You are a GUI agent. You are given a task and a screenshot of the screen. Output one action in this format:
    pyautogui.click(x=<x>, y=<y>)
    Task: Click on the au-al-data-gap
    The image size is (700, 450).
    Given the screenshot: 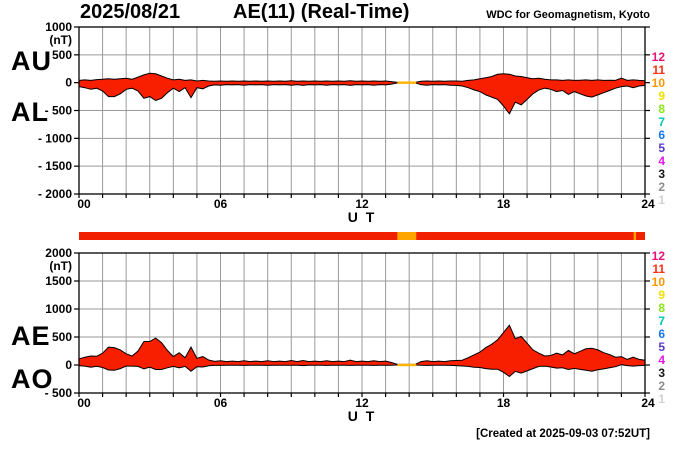 What is the action you would take?
    pyautogui.click(x=407, y=82)
    